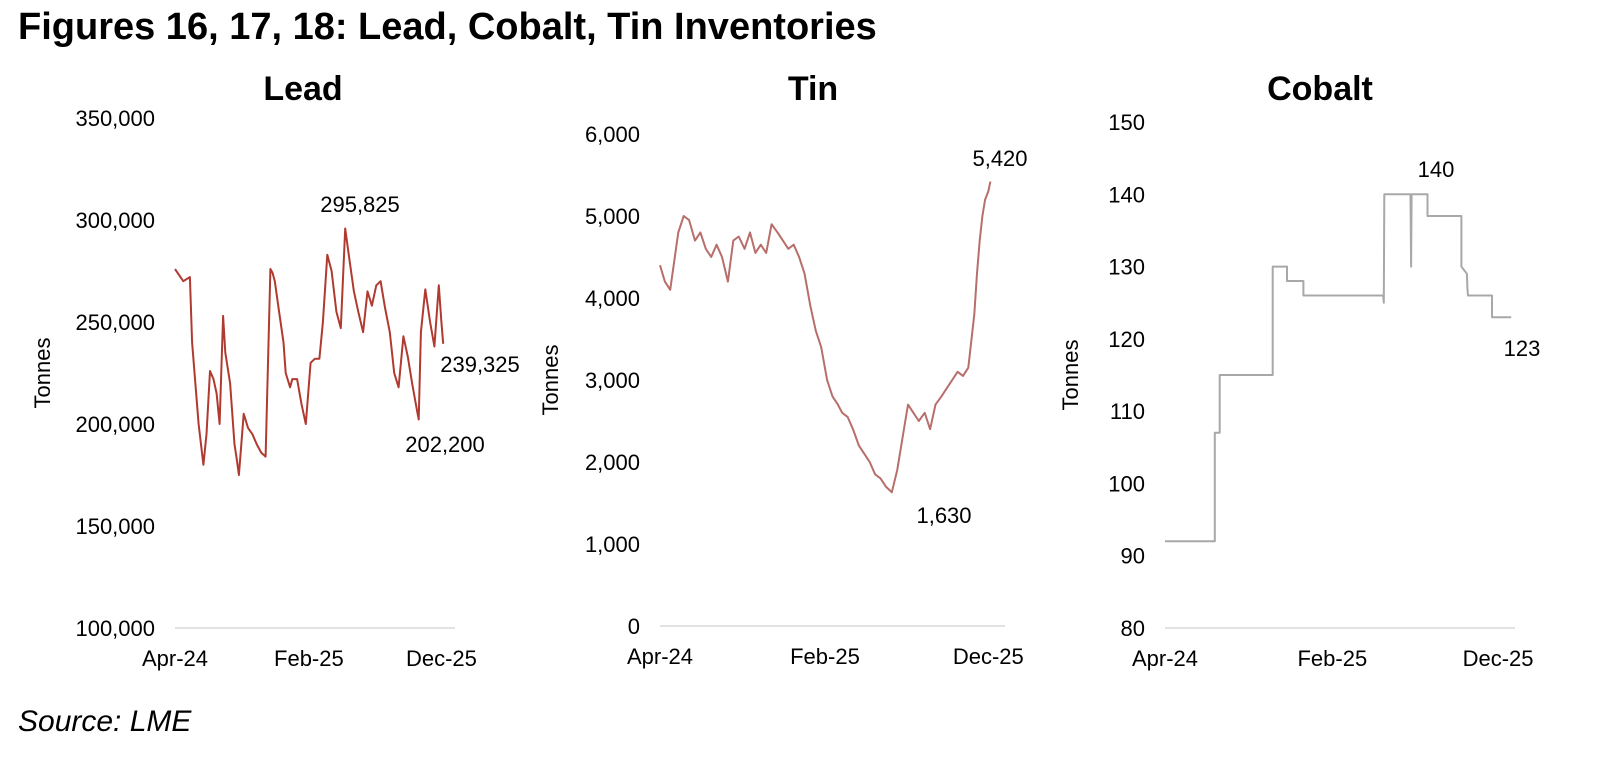 This screenshot has width=1600, height=762. Describe the element at coordinates (813, 89) in the screenshot. I see `tin-chart-title: Tin` at that location.